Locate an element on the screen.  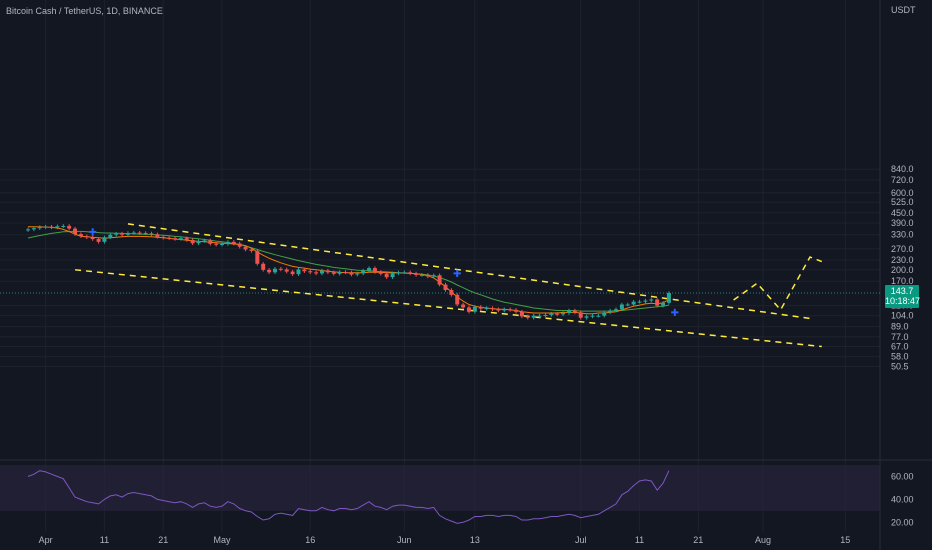
price-tick-label: 104.0 is located at coordinates (902, 316).